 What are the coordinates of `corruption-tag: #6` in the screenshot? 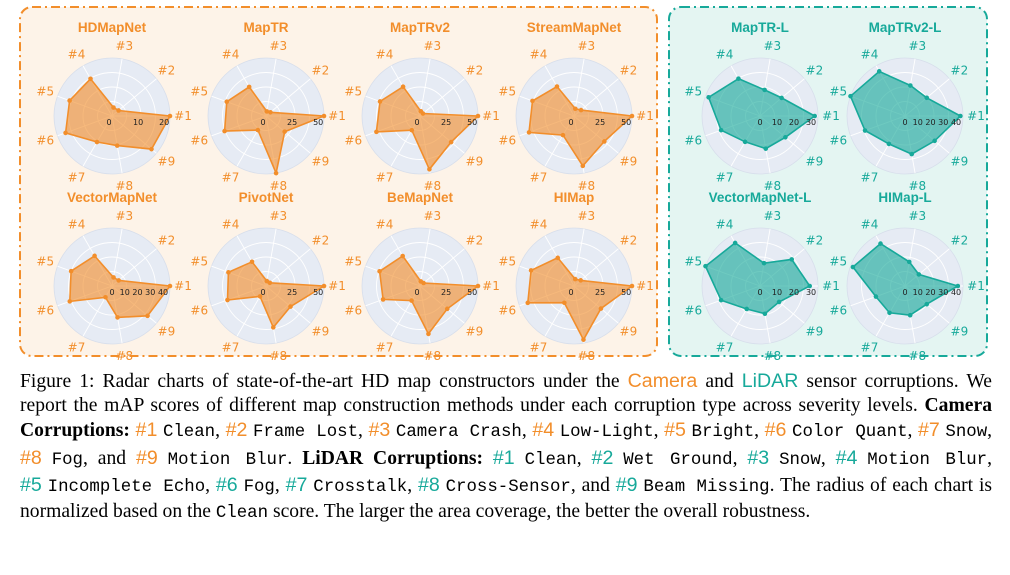 It's located at (775, 430).